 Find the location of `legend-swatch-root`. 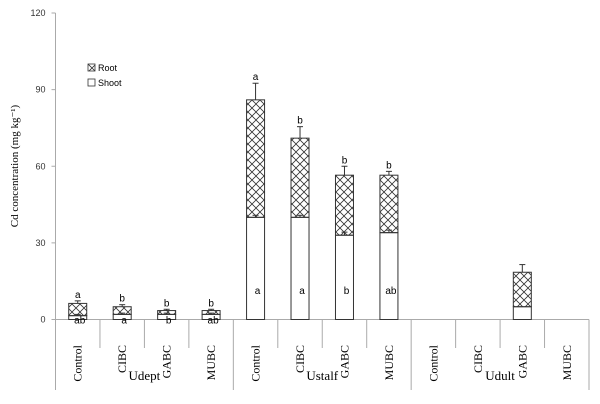

legend-swatch-root is located at coordinates (91, 67).